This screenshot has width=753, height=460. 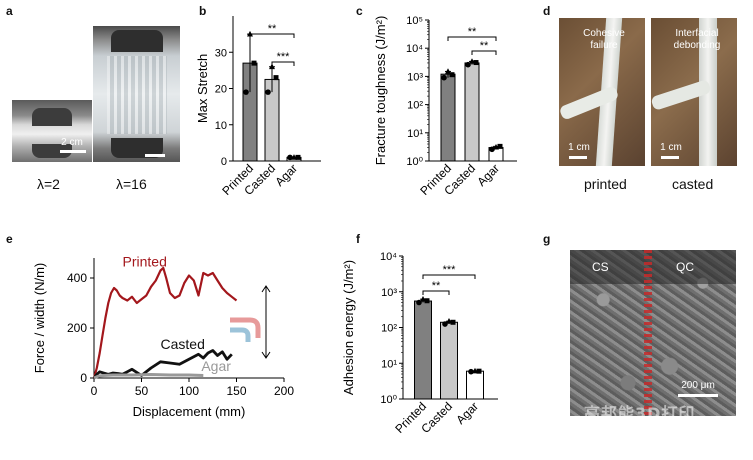 What do you see at coordinates (94, 391) in the screenshot?
I see `x-tick-label: 0` at bounding box center [94, 391].